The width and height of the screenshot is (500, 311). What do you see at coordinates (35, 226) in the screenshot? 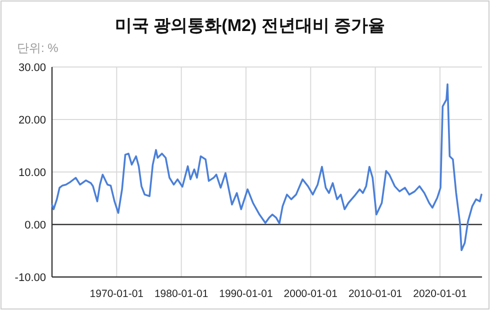
I see `y-tick-label: 0.00` at bounding box center [35, 226].